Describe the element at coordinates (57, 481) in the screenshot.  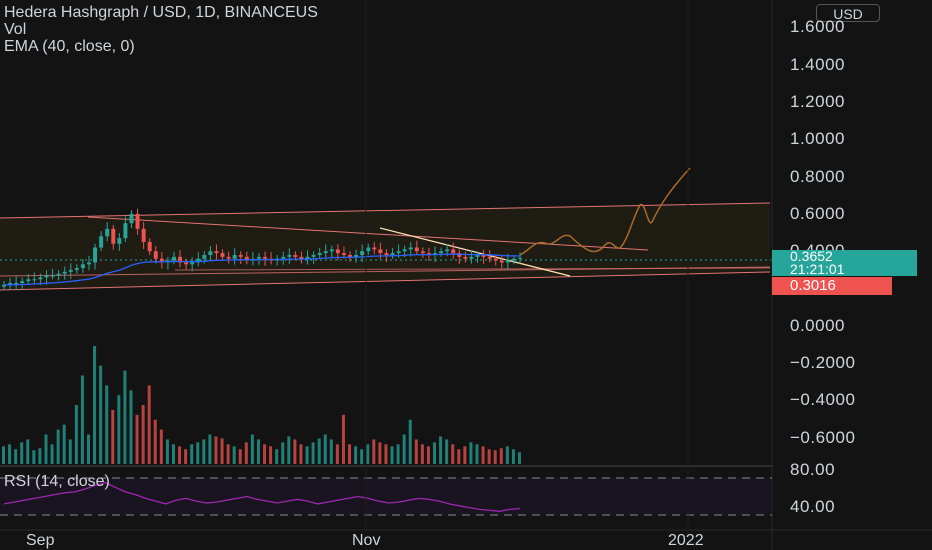
I see `rsi-label: RSI (14, close)` at that location.